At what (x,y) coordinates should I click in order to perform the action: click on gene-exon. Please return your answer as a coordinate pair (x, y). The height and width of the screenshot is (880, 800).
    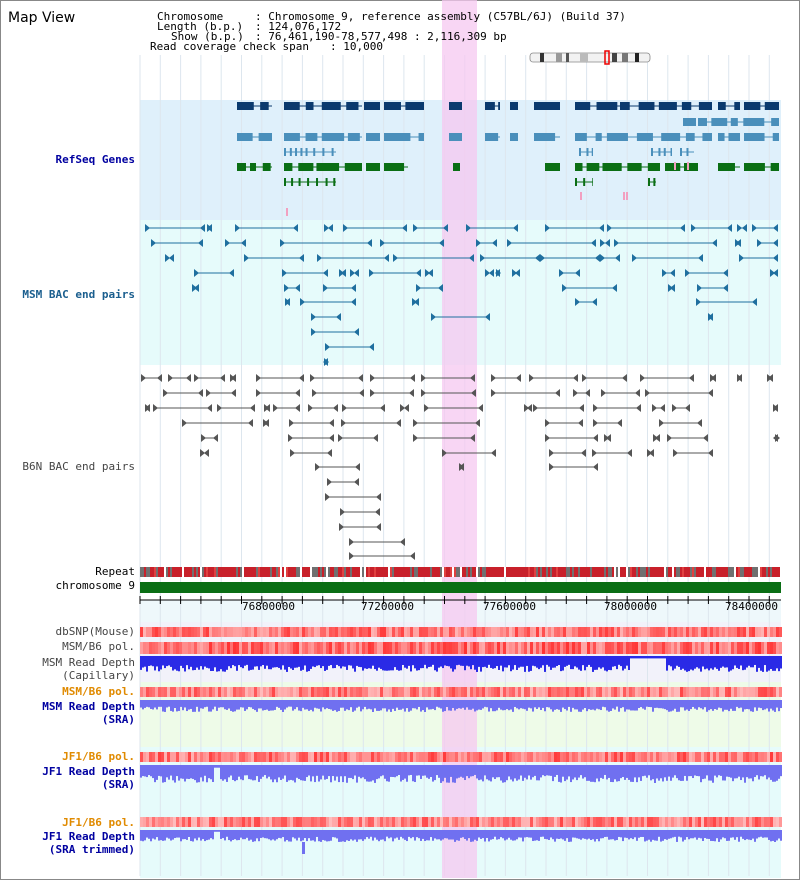
    Looking at the image, I should click on (671, 152).